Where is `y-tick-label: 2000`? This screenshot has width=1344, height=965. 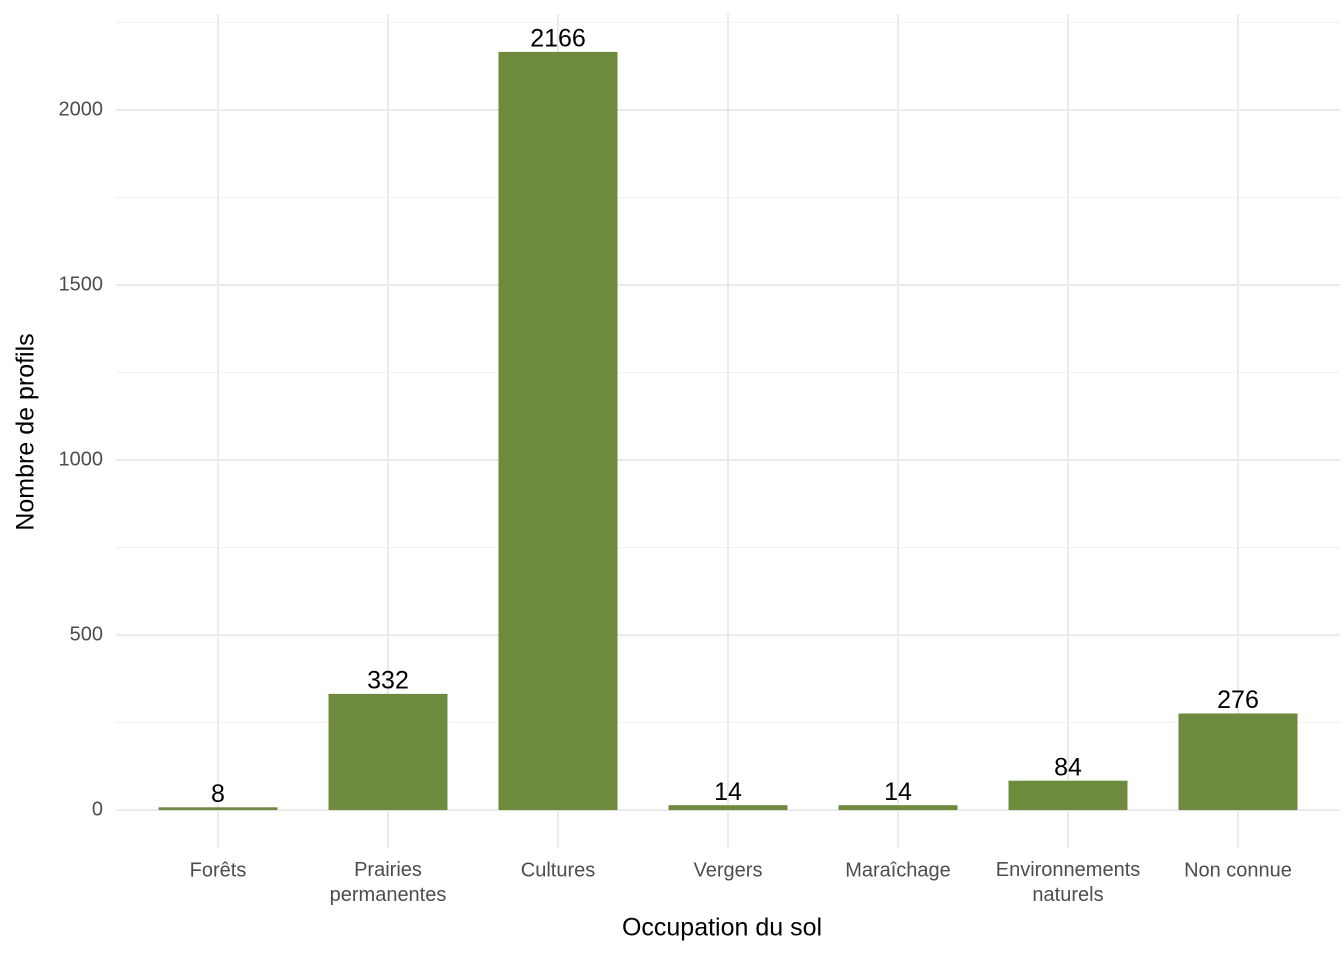 y-tick-label: 2000 is located at coordinates (81, 109).